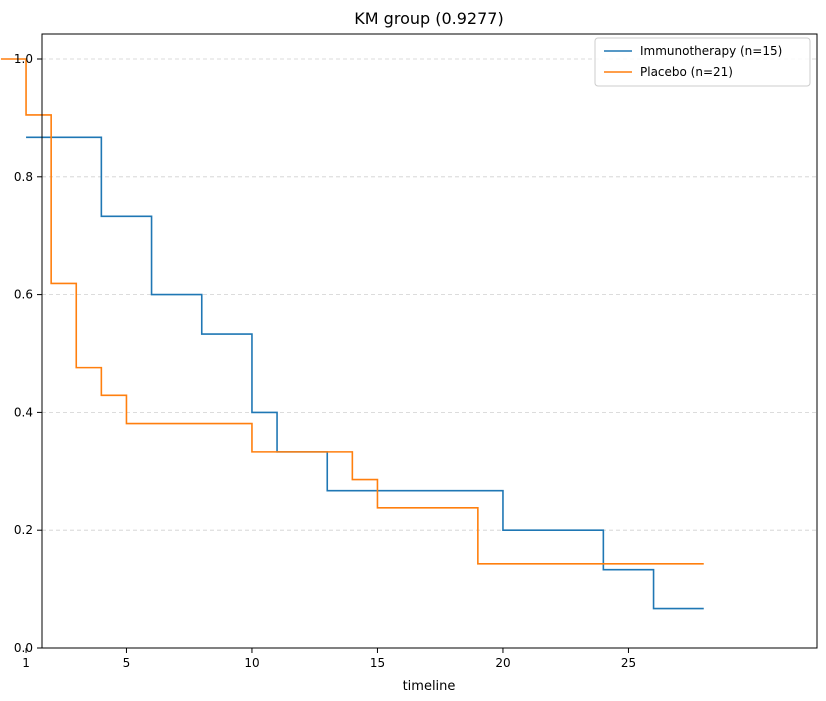 The image size is (826, 701). I want to click on x-tick-label-0: 1, so click(26, 663).